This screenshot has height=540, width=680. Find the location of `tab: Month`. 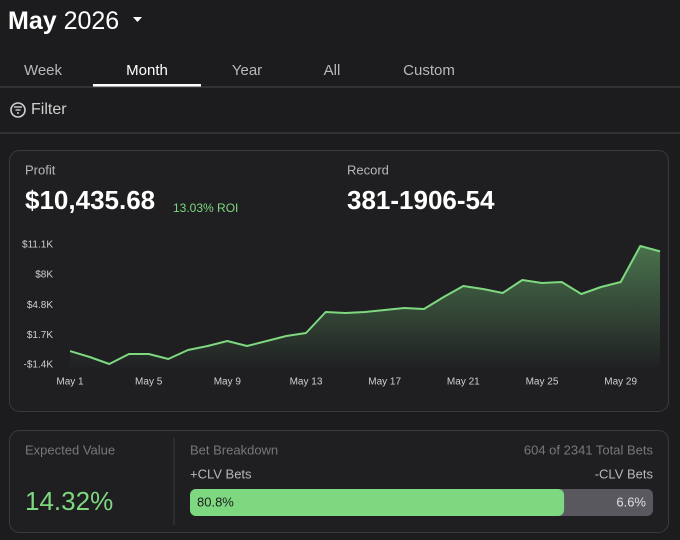

tab: Month is located at coordinates (147, 70).